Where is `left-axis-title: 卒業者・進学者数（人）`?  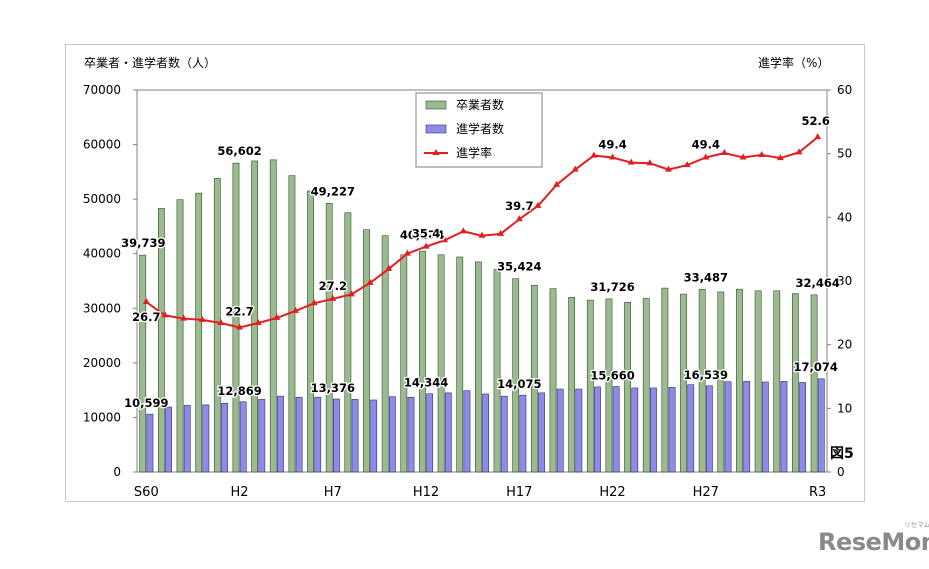
left-axis-title: 卒業者・進学者数（人） is located at coordinates (150, 63).